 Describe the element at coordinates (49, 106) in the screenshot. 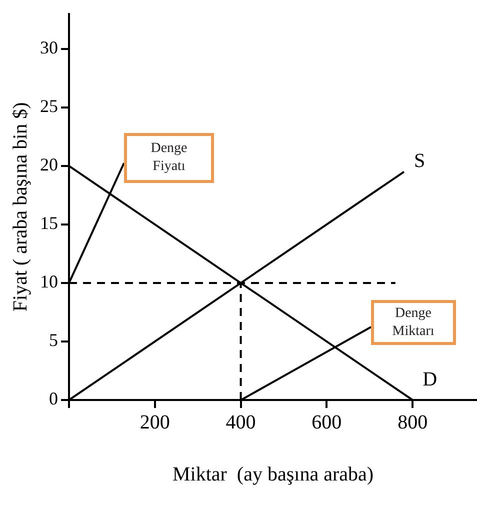

I see `y-tick-label: 25` at that location.